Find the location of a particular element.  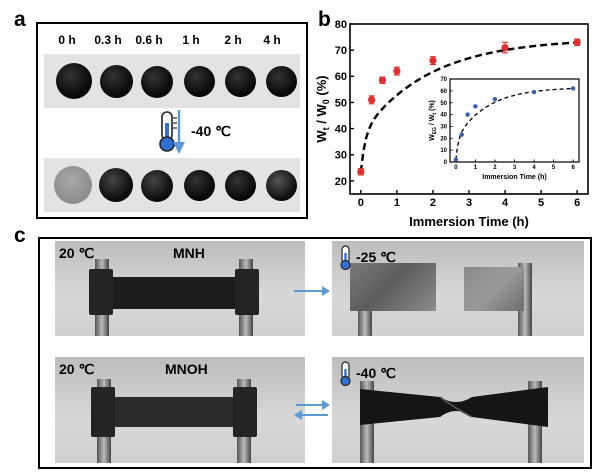

panel-a-letter: a is located at coordinates (20, 19).